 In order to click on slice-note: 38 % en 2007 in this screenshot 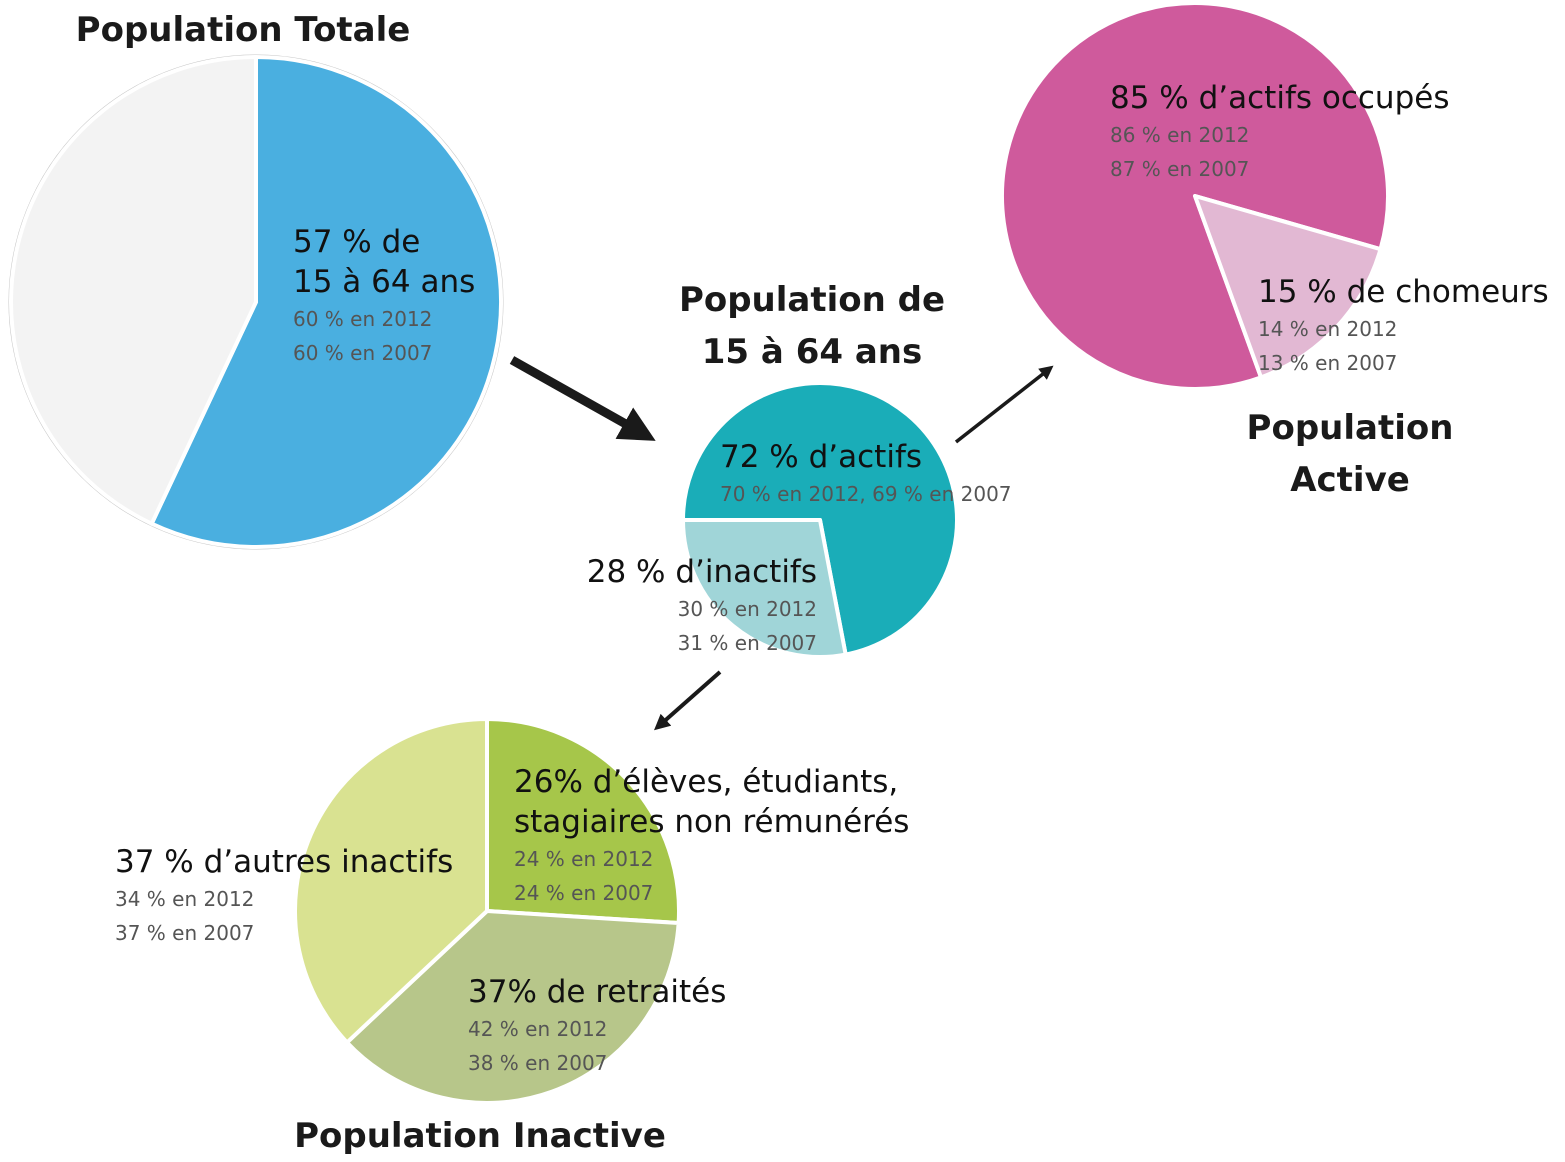, I will do `click(538, 1063)`.